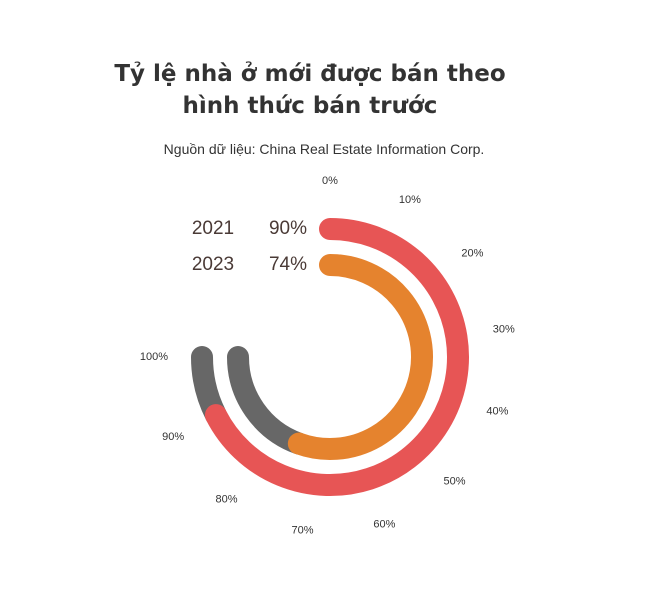  What do you see at coordinates (268, 400) in the screenshot?
I see `remainder-arc-2023` at bounding box center [268, 400].